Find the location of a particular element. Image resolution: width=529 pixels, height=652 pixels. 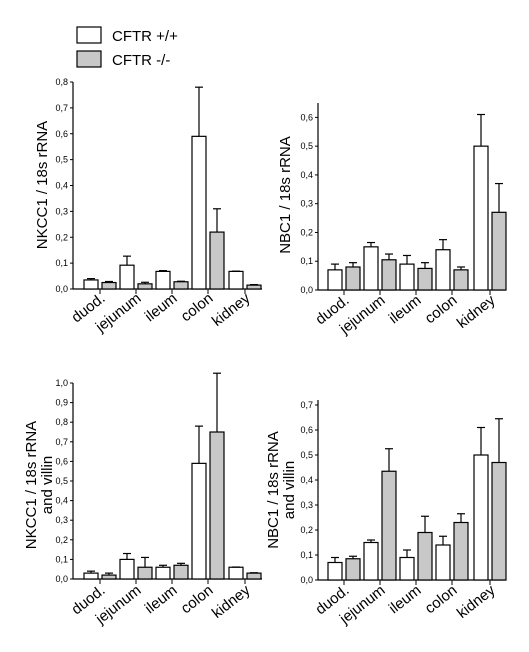

legend-swatch-knockout is located at coordinates (89, 59).